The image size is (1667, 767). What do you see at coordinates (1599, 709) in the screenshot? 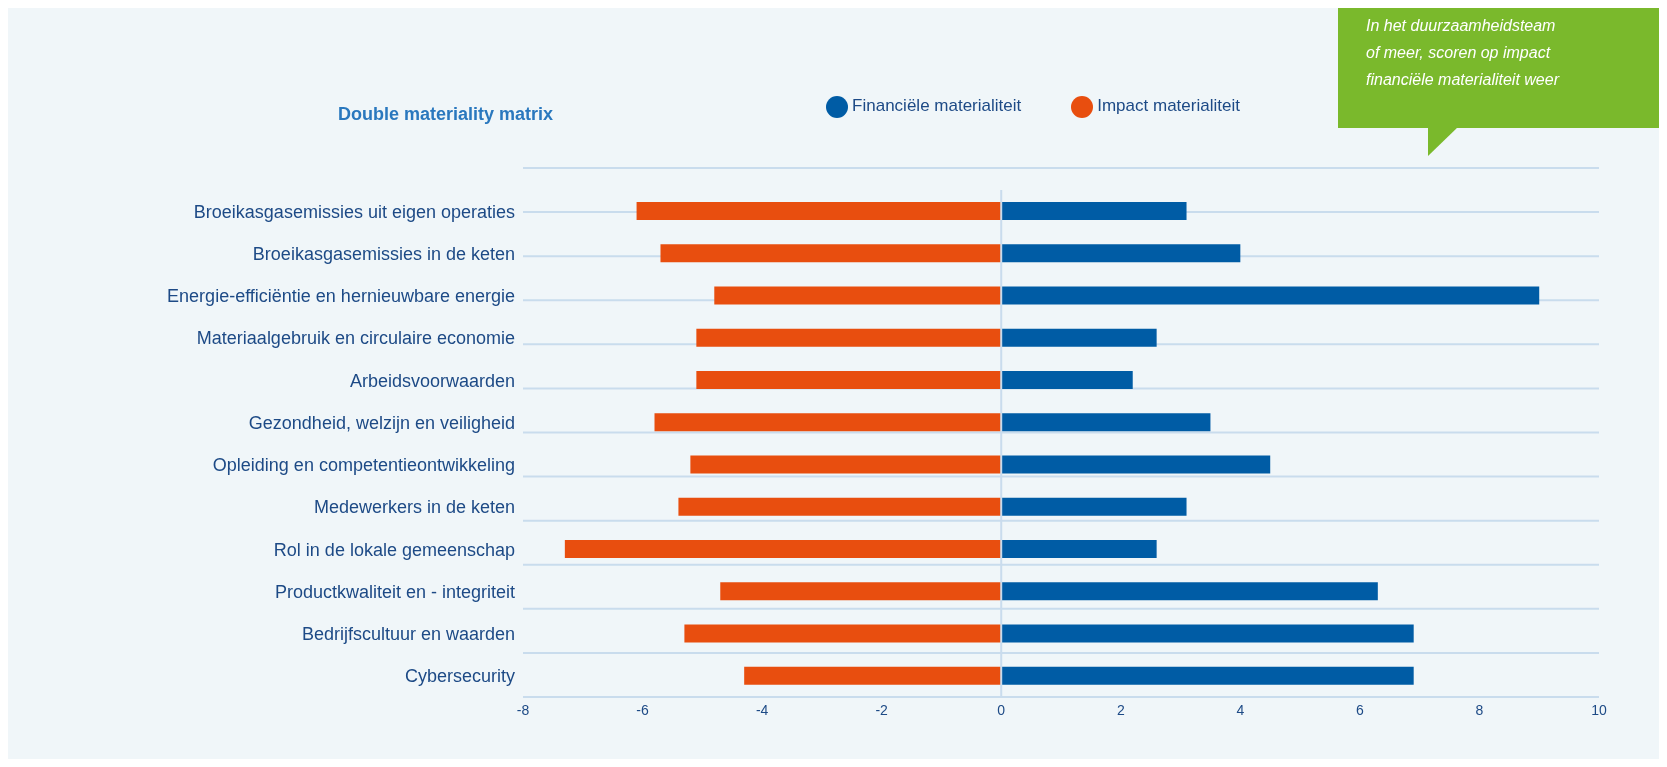
I see `x-tick-label: 10` at bounding box center [1599, 709].